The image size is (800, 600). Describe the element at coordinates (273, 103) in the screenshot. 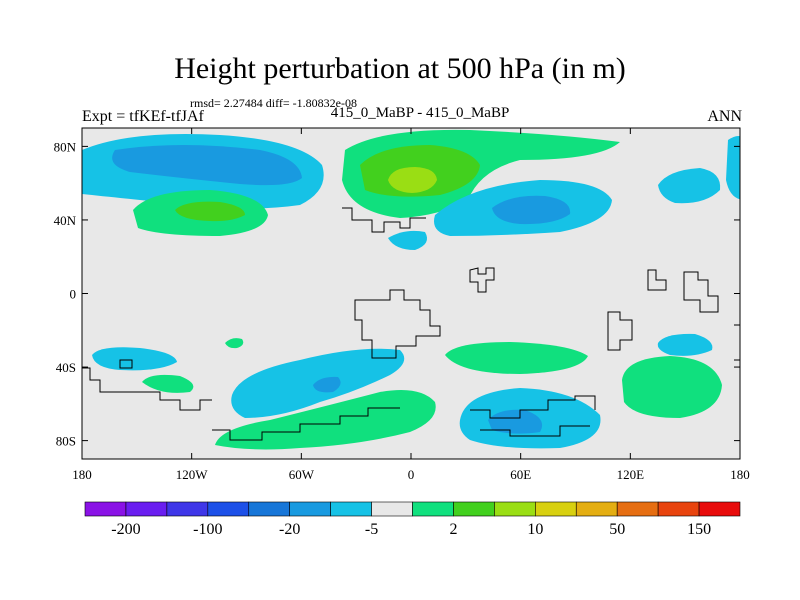

I see `stats-label: rmsd= 2.27484 diff= -1.80832e-08` at that location.